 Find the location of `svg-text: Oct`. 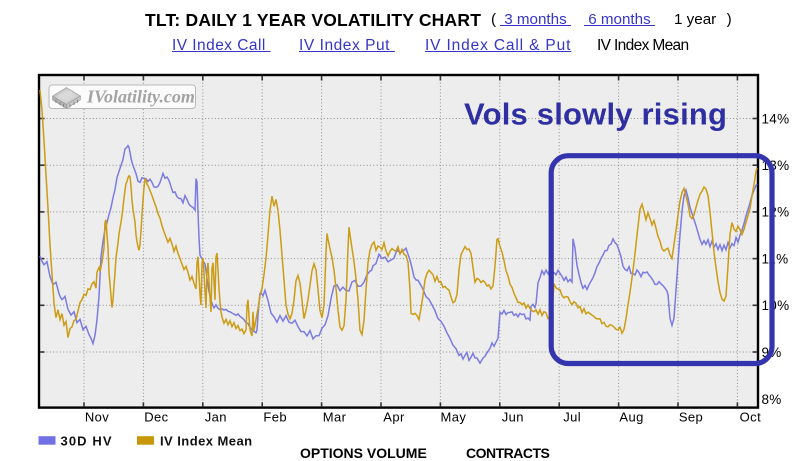

svg-text: Oct is located at coordinates (750, 417).